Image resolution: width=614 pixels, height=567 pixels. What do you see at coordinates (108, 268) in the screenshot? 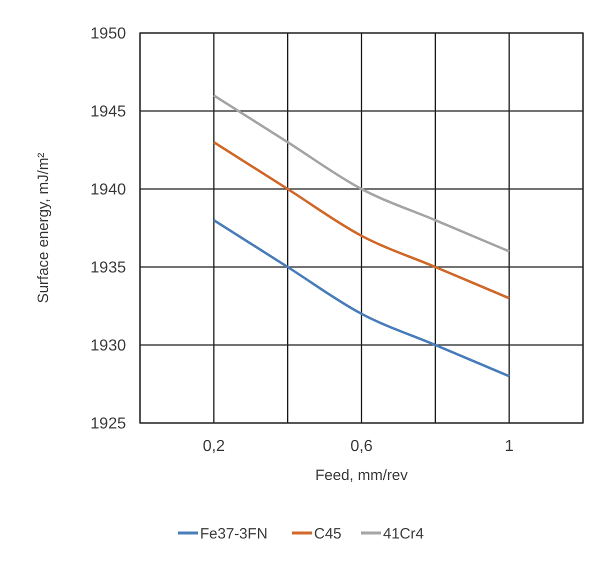
I see `y-tick-label: 1935` at bounding box center [108, 268].